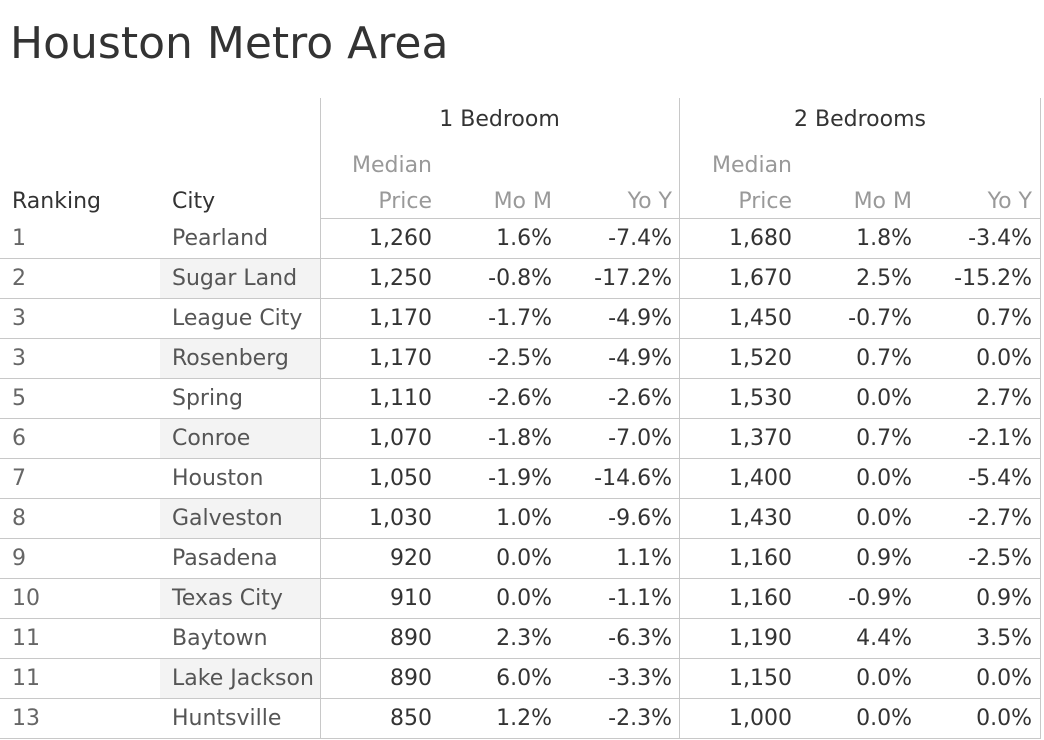 This screenshot has height=740, width=1044. What do you see at coordinates (640, 678) in the screenshot?
I see `cell-1br-yoy: -3.3%` at bounding box center [640, 678].